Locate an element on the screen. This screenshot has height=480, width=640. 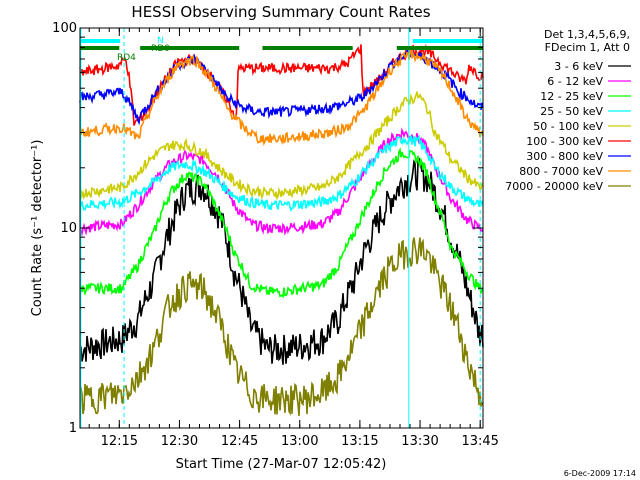
chart-title: HESSI Observing Summary Count Rates is located at coordinates (280, 12).